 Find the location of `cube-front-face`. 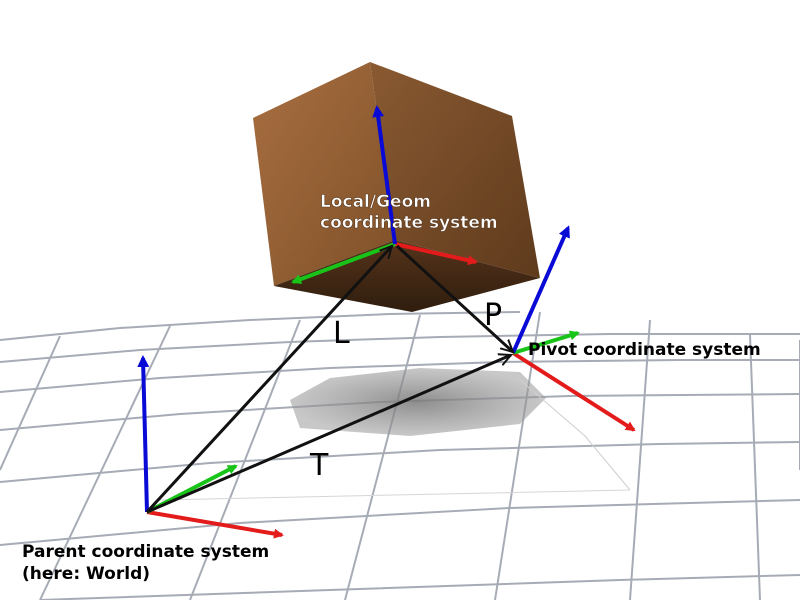

cube-front-face is located at coordinates (324, 174).